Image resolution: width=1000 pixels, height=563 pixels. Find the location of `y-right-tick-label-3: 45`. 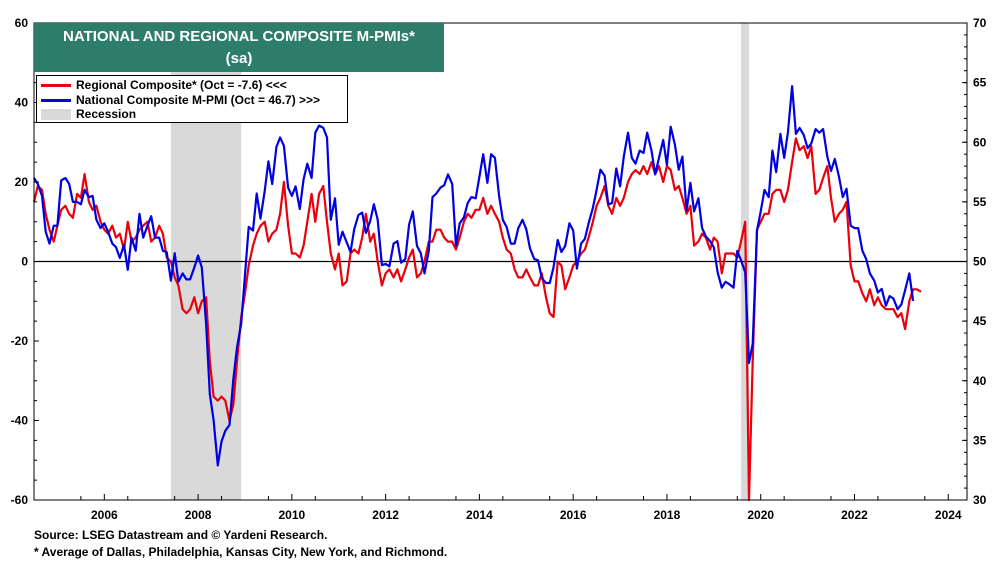

y-right-tick-label-3: 45 is located at coordinates (980, 321).